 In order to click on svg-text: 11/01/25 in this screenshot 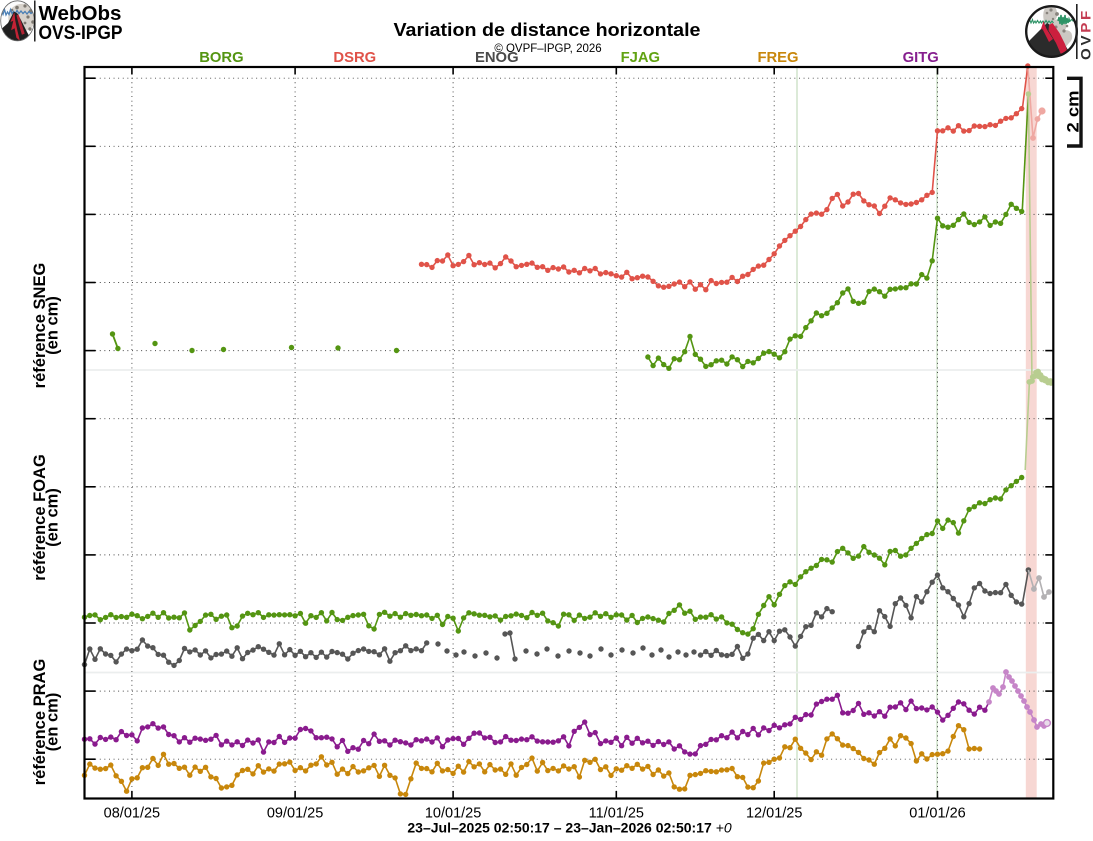, I will do `click(616, 814)`.